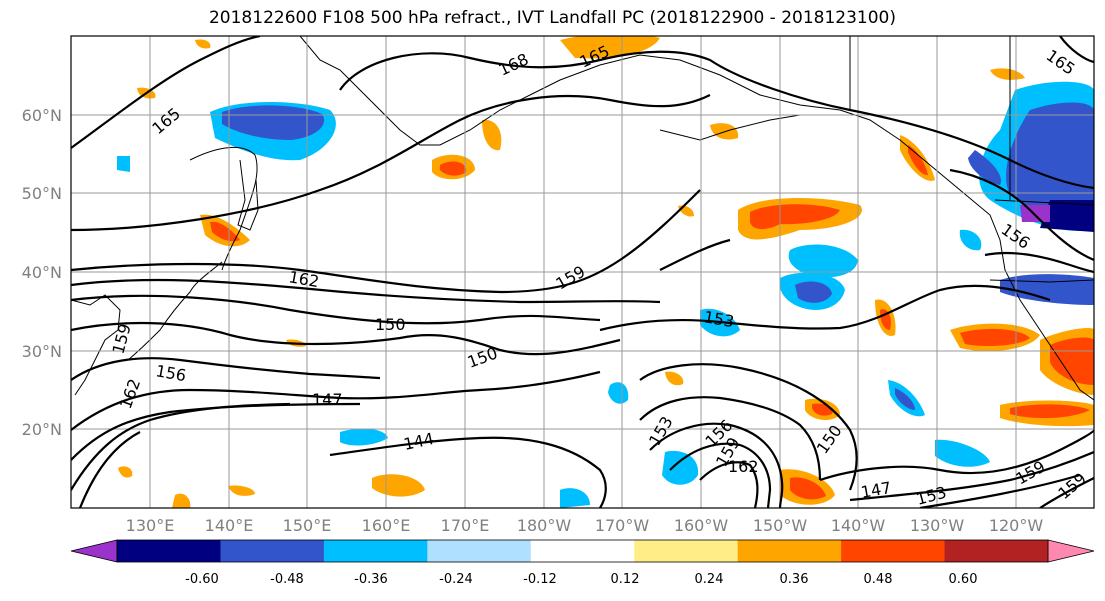 This screenshot has height=601, width=1105. I want to click on colorbar-left-extension, so click(94, 551).